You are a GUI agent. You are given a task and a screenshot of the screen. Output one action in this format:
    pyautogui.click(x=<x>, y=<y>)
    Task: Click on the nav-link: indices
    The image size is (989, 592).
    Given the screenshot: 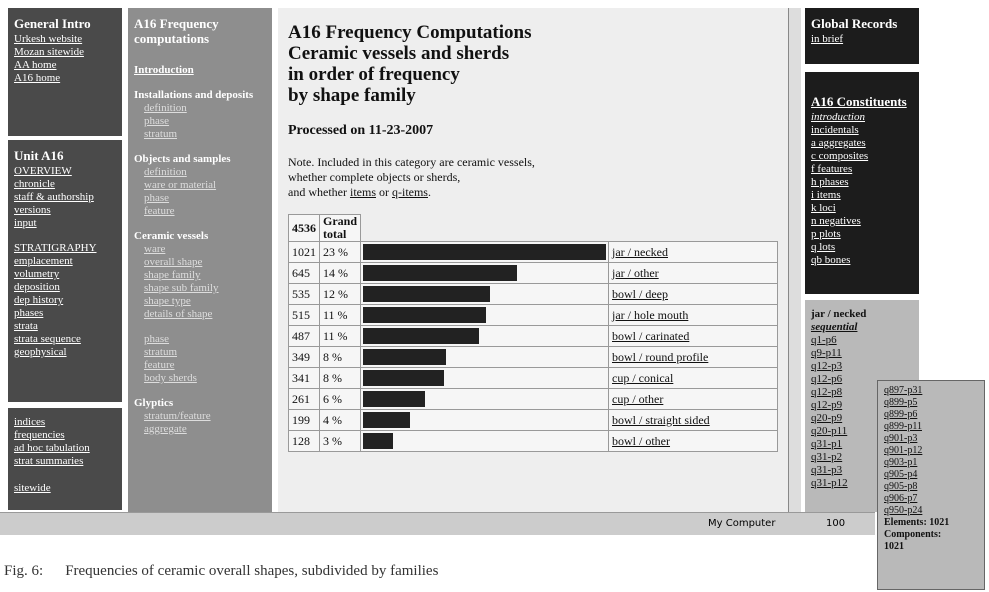 What is the action you would take?
    pyautogui.click(x=30, y=422)
    